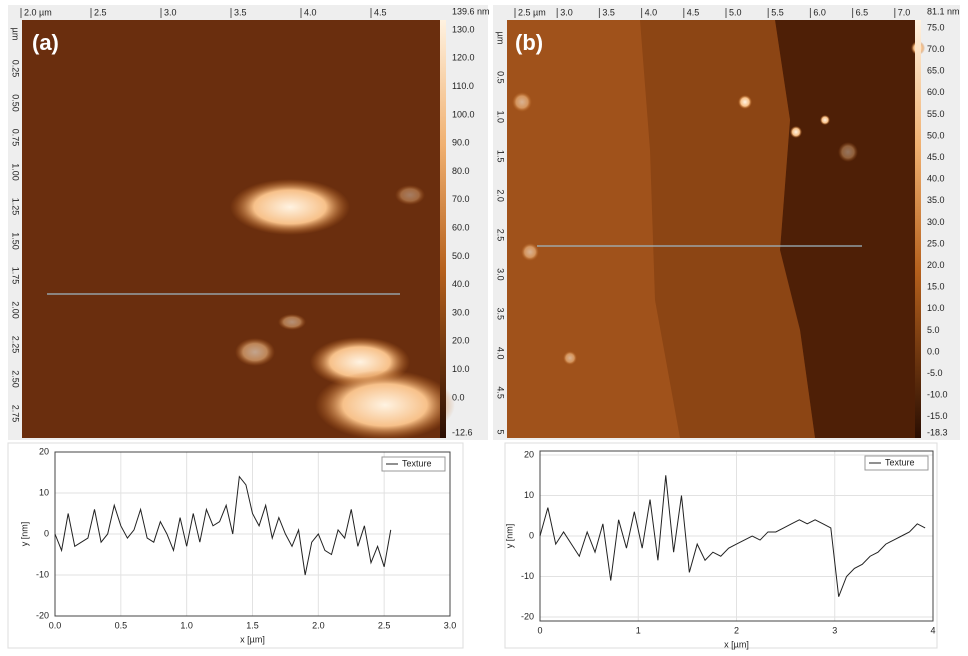  Describe the element at coordinates (16, 310) in the screenshot. I see `ruler-label: 2.00` at that location.